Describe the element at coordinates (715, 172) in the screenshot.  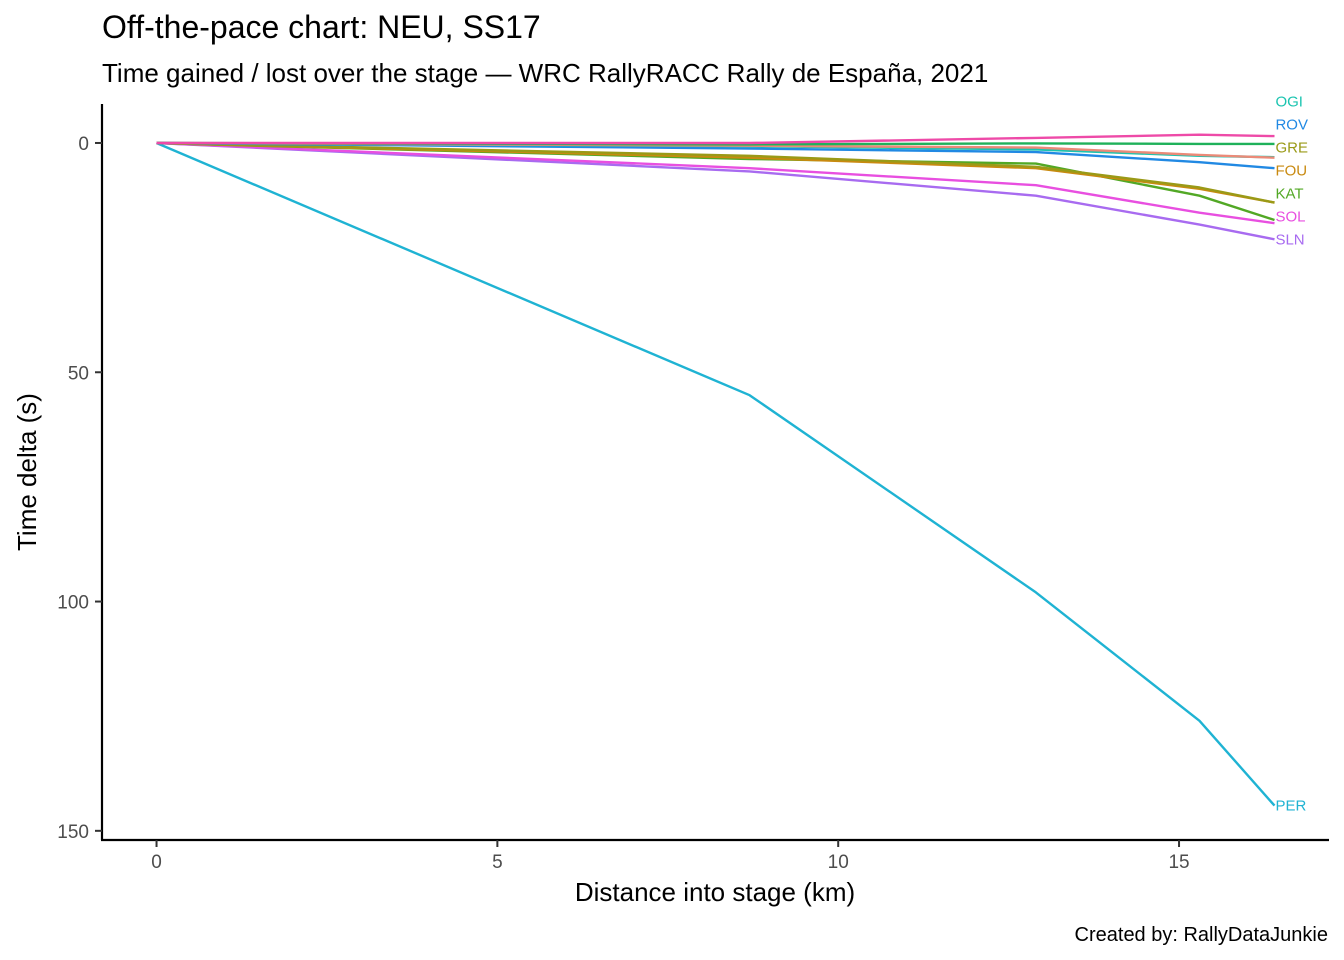
I see `series-line-gre` at that location.